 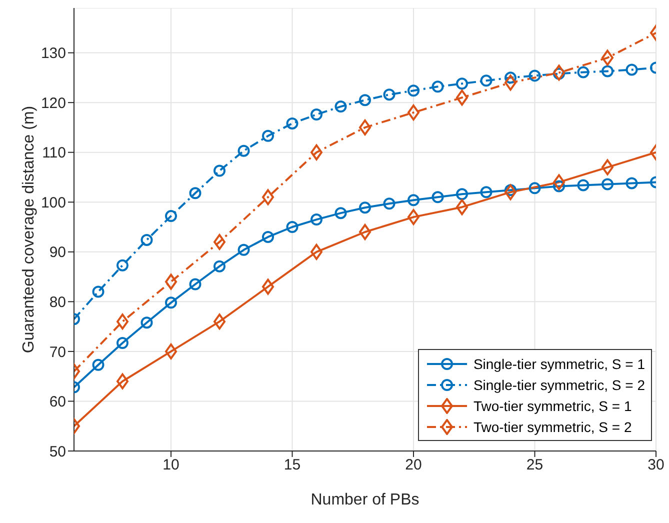 What do you see at coordinates (57, 402) in the screenshot?
I see `y-tick-label: 60` at bounding box center [57, 402].